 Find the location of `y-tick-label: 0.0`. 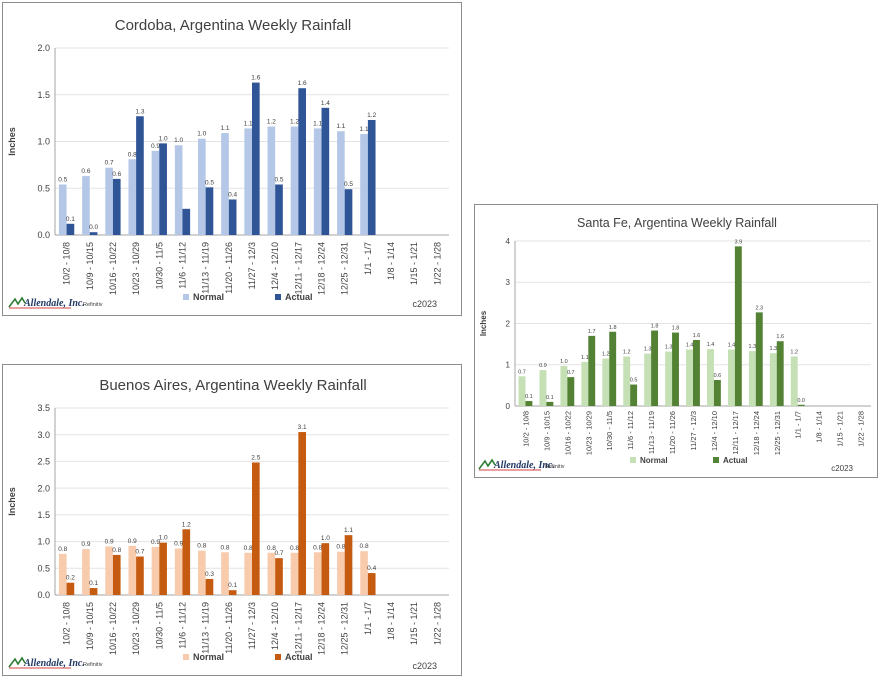

y-tick-label: 0.0 is located at coordinates (43, 235).